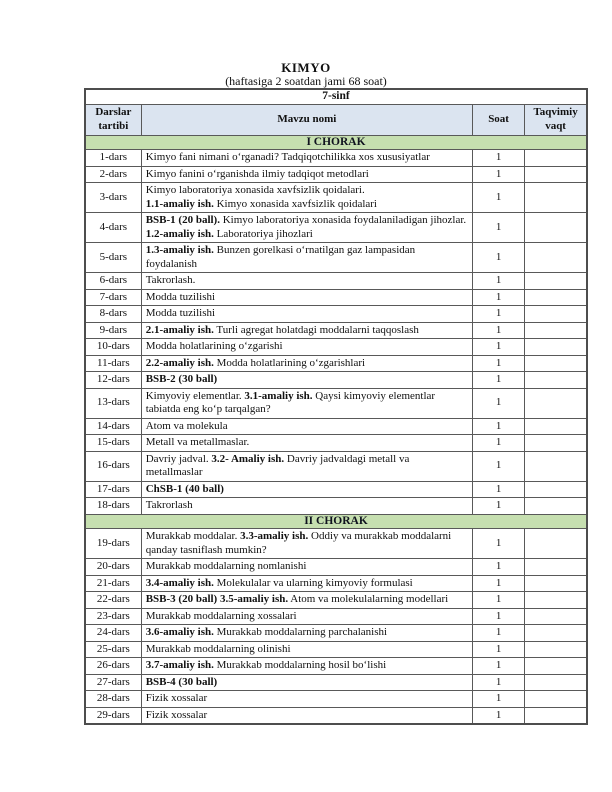 The width and height of the screenshot is (612, 792). Describe the element at coordinates (336, 142) in the screenshot. I see `quarter-section-row: I CHORAK` at that location.